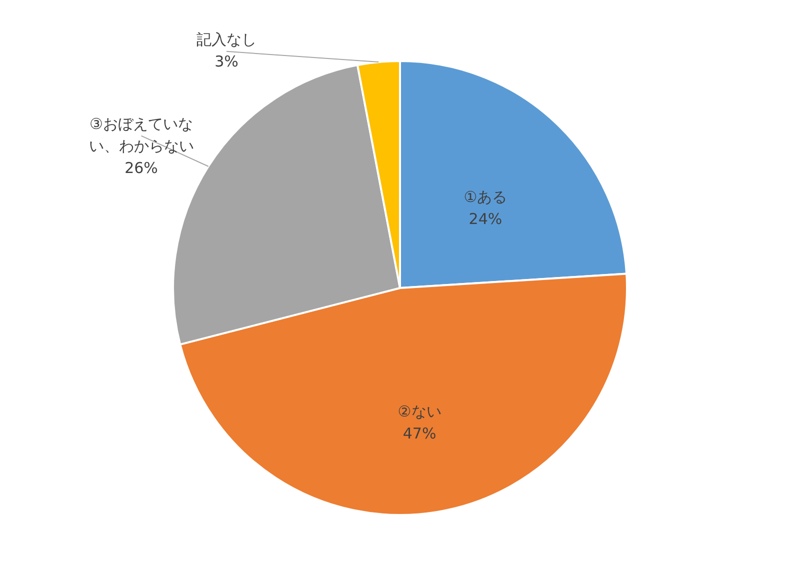 This screenshot has height=577, width=800. What do you see at coordinates (486, 197) in the screenshot?
I see `slice-label: ①ある` at bounding box center [486, 197].